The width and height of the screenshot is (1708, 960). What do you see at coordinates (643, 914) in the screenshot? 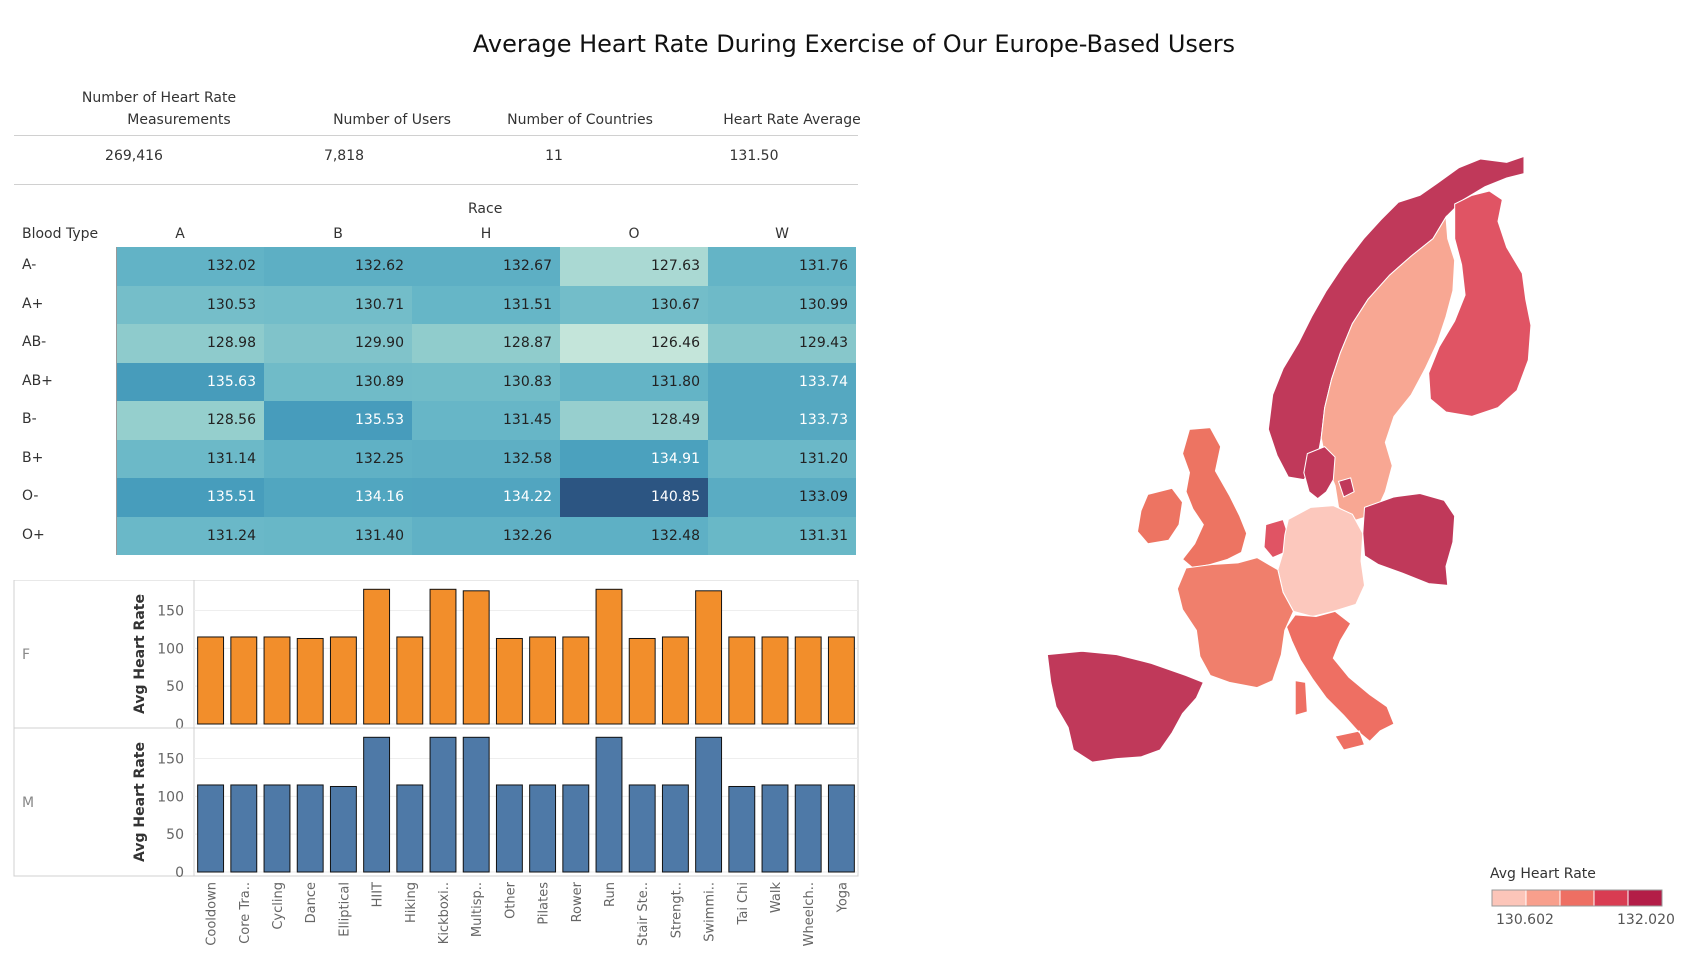
I see `bar-category-label: Stair Ste..` at bounding box center [643, 914].